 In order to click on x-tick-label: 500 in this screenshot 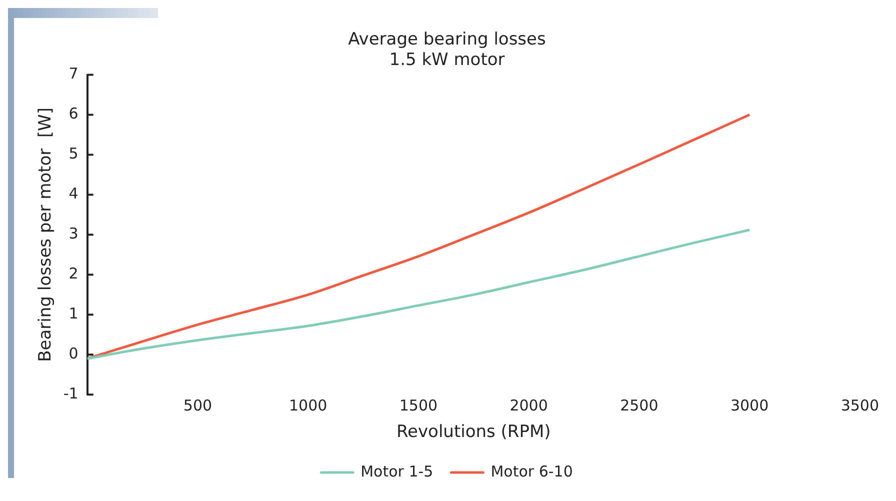, I will do `click(197, 405)`.